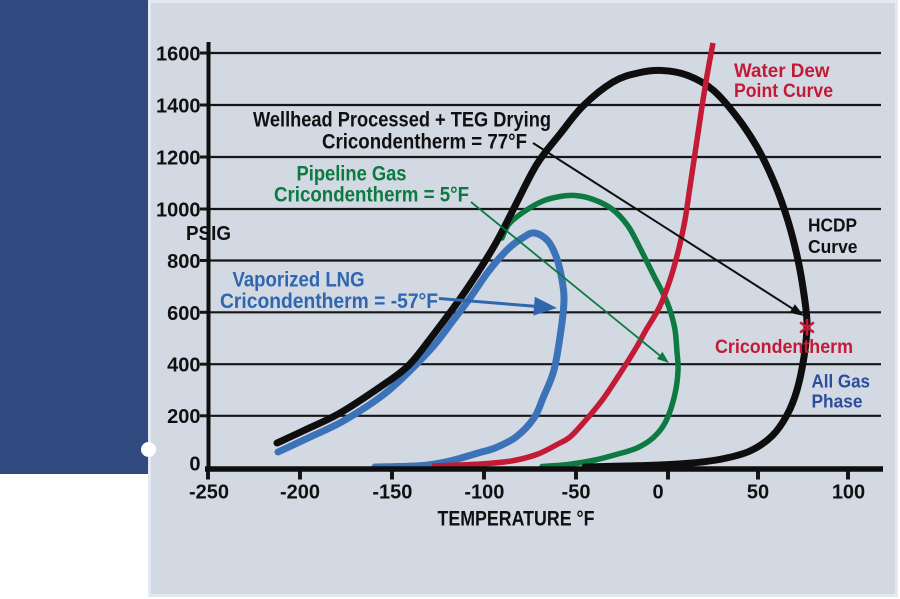 The width and height of the screenshot is (900, 599). What do you see at coordinates (178, 158) in the screenshot?
I see `svg-text: 1200` at bounding box center [178, 158].